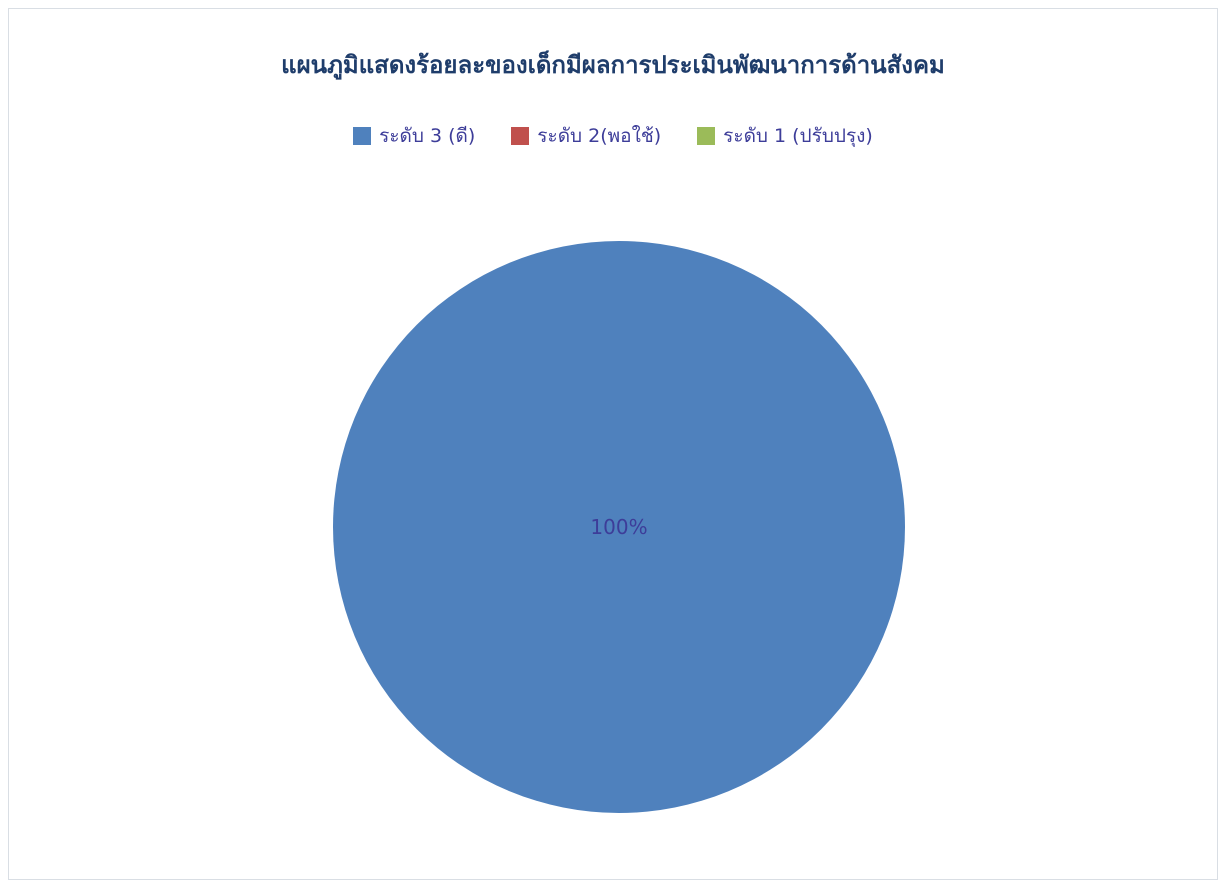  I want to click on legend-label-level-3: ระดับ 3 (ดี), so click(427, 136).